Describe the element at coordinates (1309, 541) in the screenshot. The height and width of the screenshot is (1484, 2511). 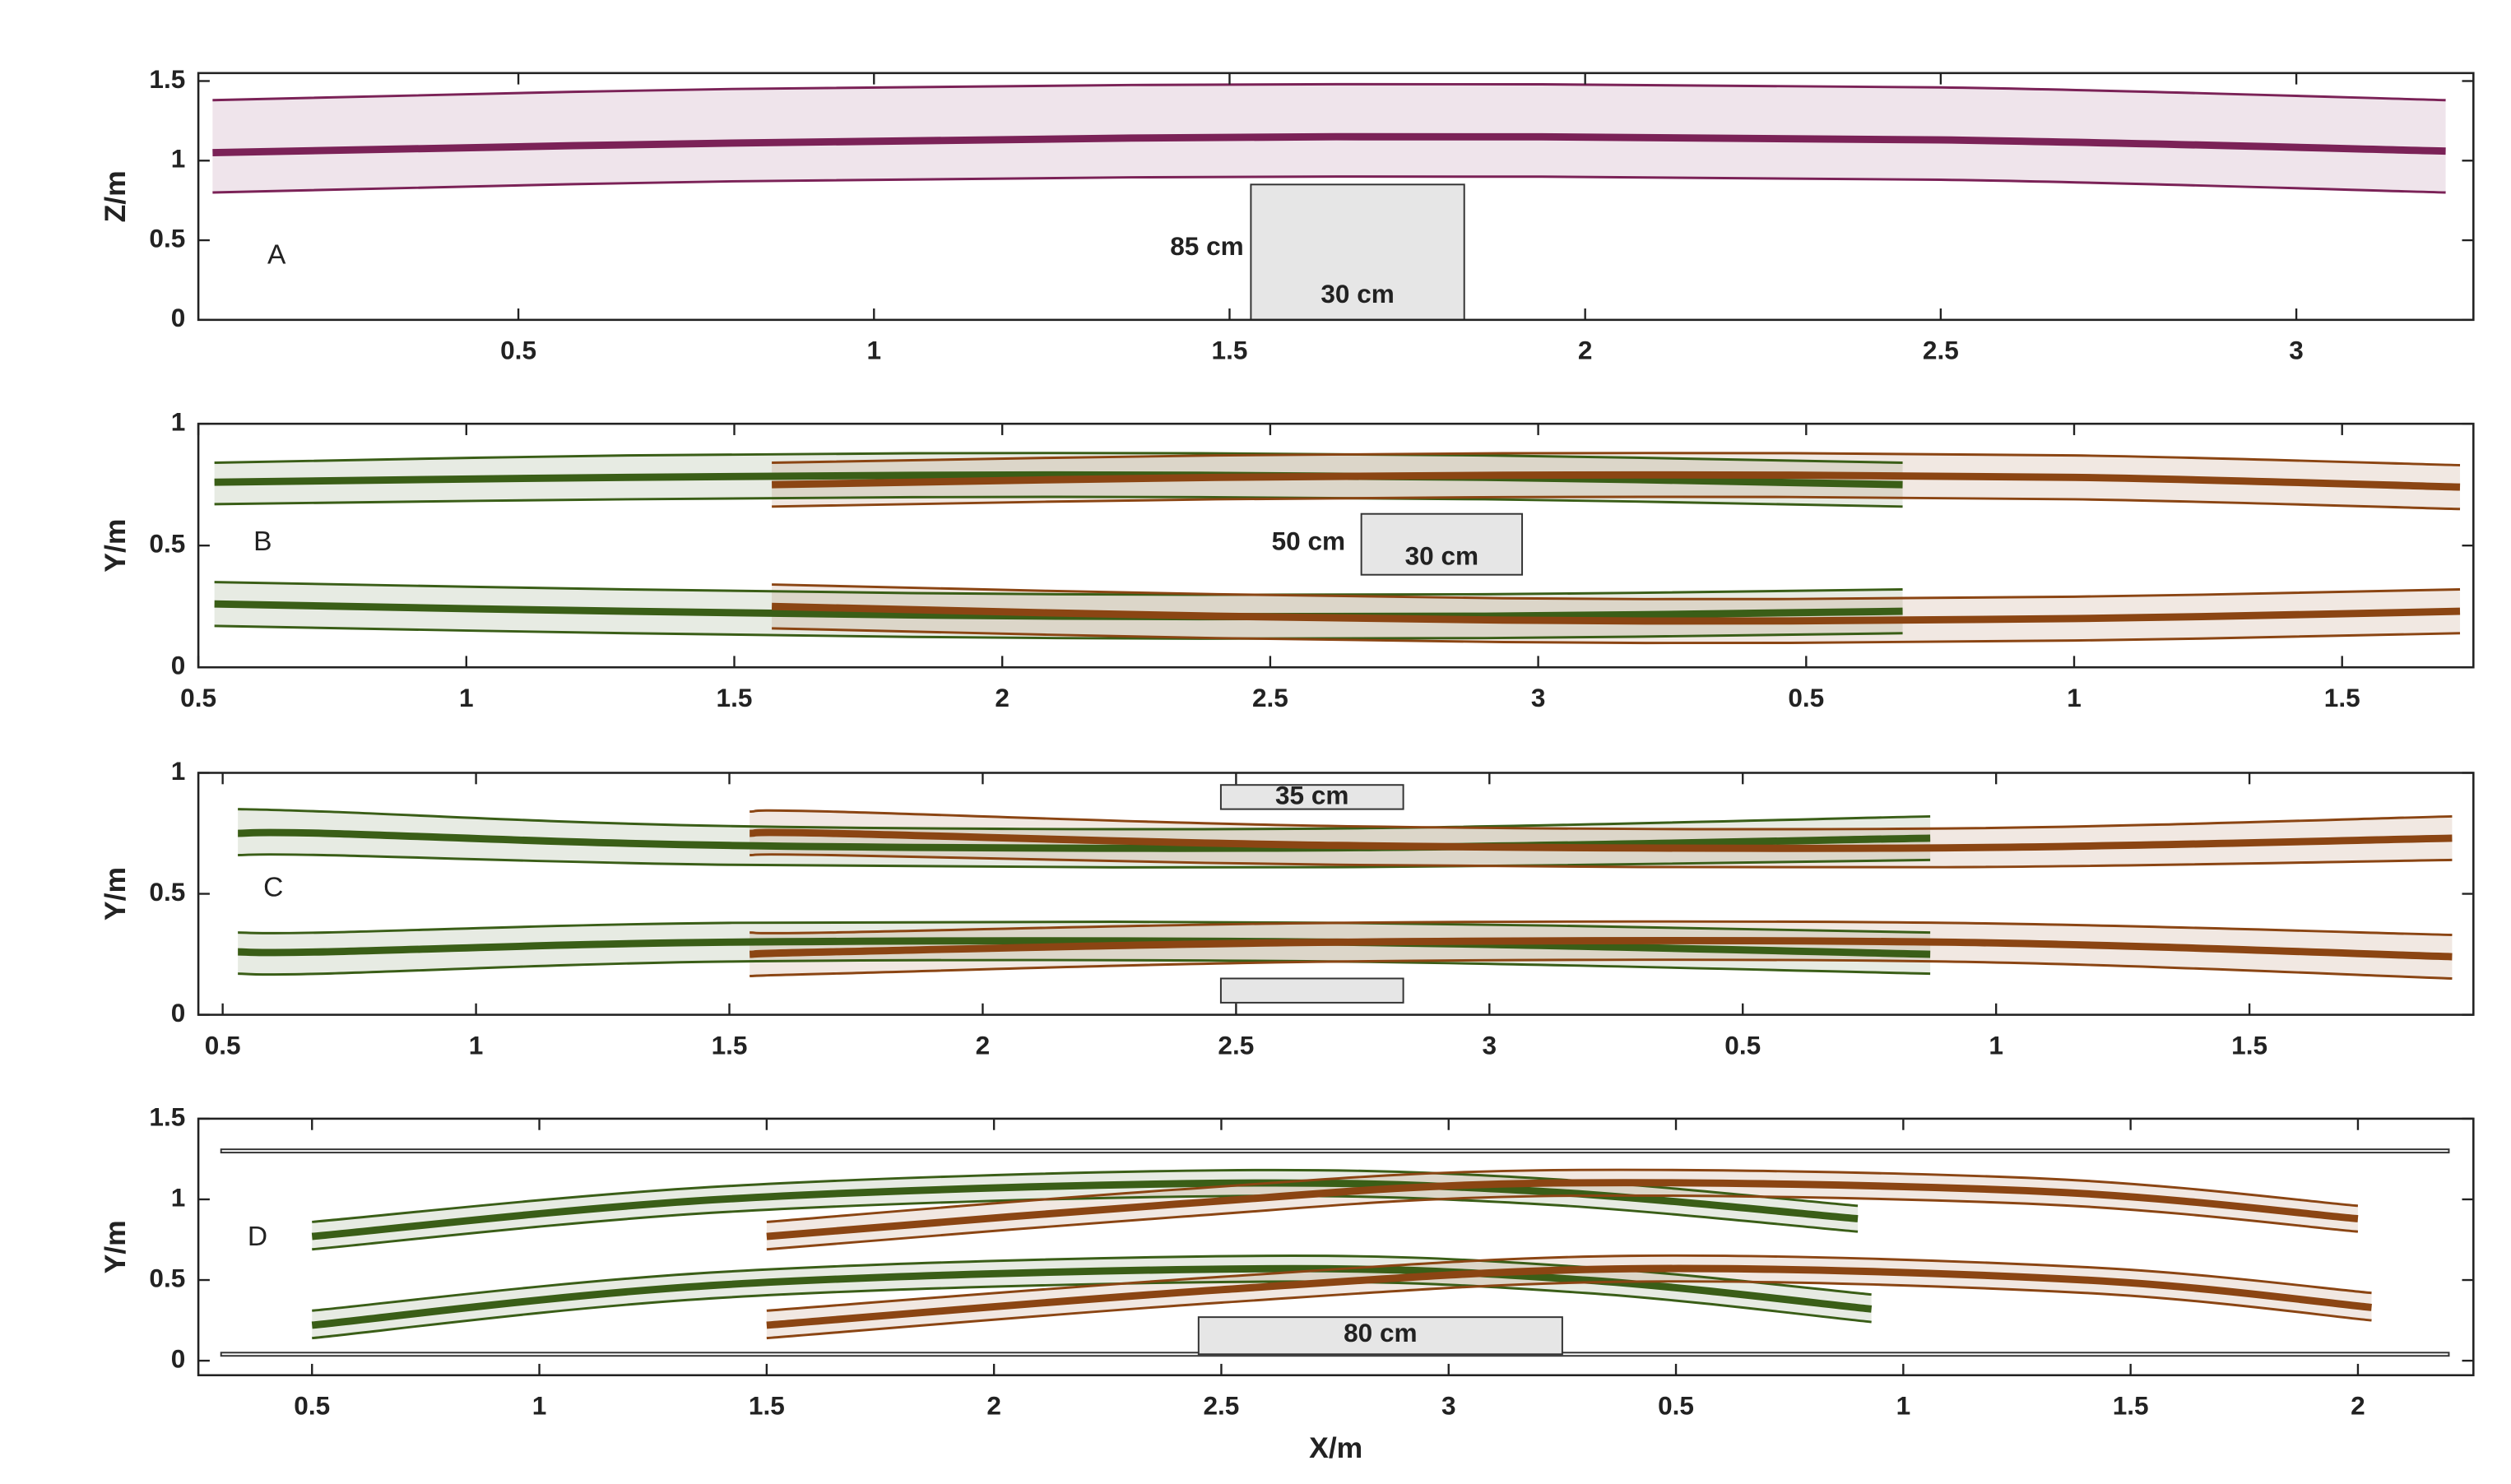
I see `annotation: 50 cm` at that location.